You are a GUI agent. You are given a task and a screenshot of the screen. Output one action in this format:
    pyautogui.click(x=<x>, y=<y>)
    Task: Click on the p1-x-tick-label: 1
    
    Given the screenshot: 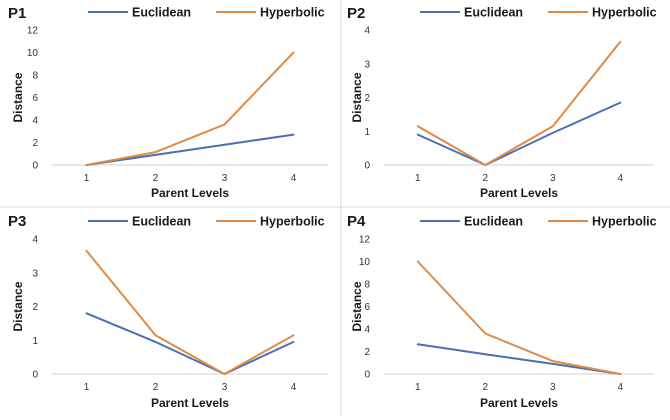 What is the action you would take?
    pyautogui.click(x=87, y=178)
    